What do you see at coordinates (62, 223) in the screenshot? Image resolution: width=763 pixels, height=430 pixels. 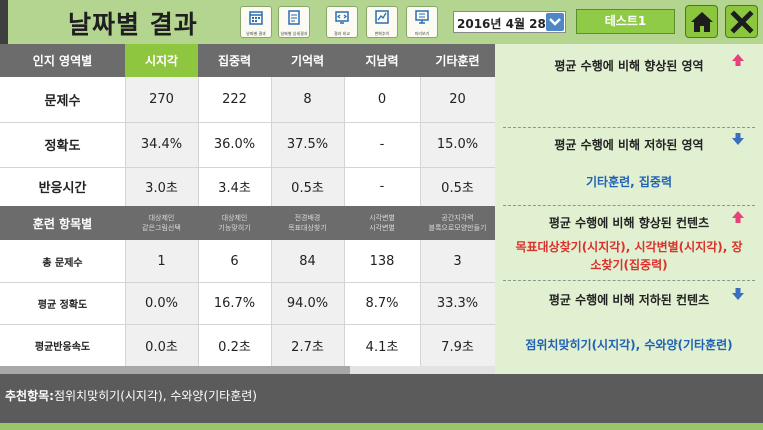 I see `training-header-label: 훈련 항목별` at bounding box center [62, 223].